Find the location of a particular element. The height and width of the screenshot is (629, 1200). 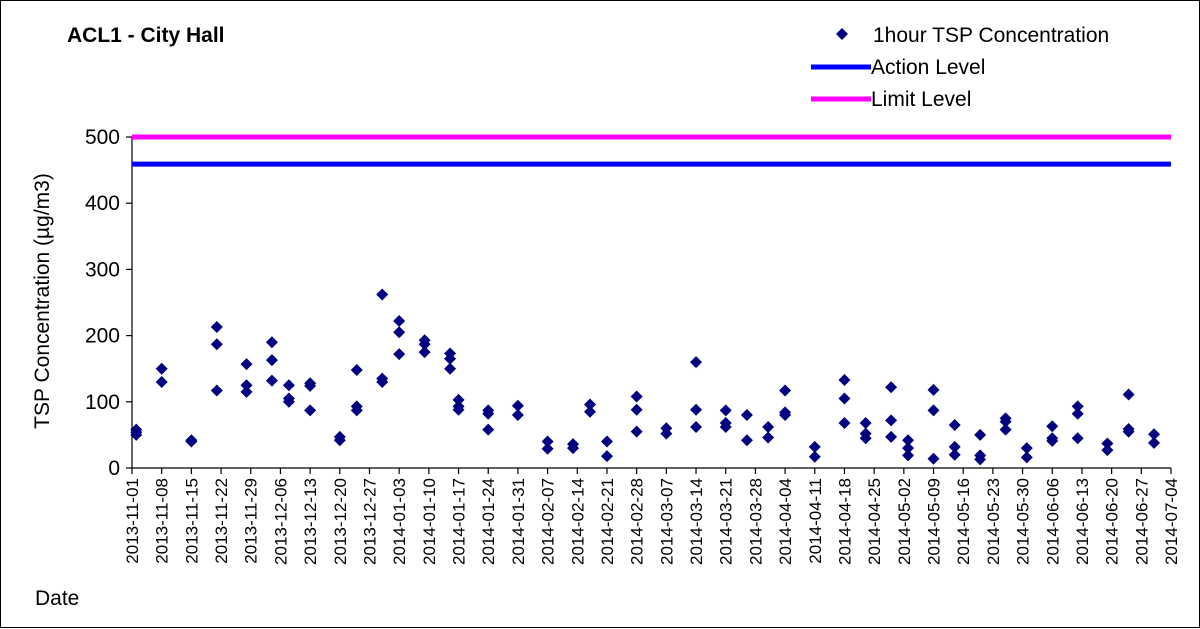

y-tick-label: 200 is located at coordinates (102, 336).